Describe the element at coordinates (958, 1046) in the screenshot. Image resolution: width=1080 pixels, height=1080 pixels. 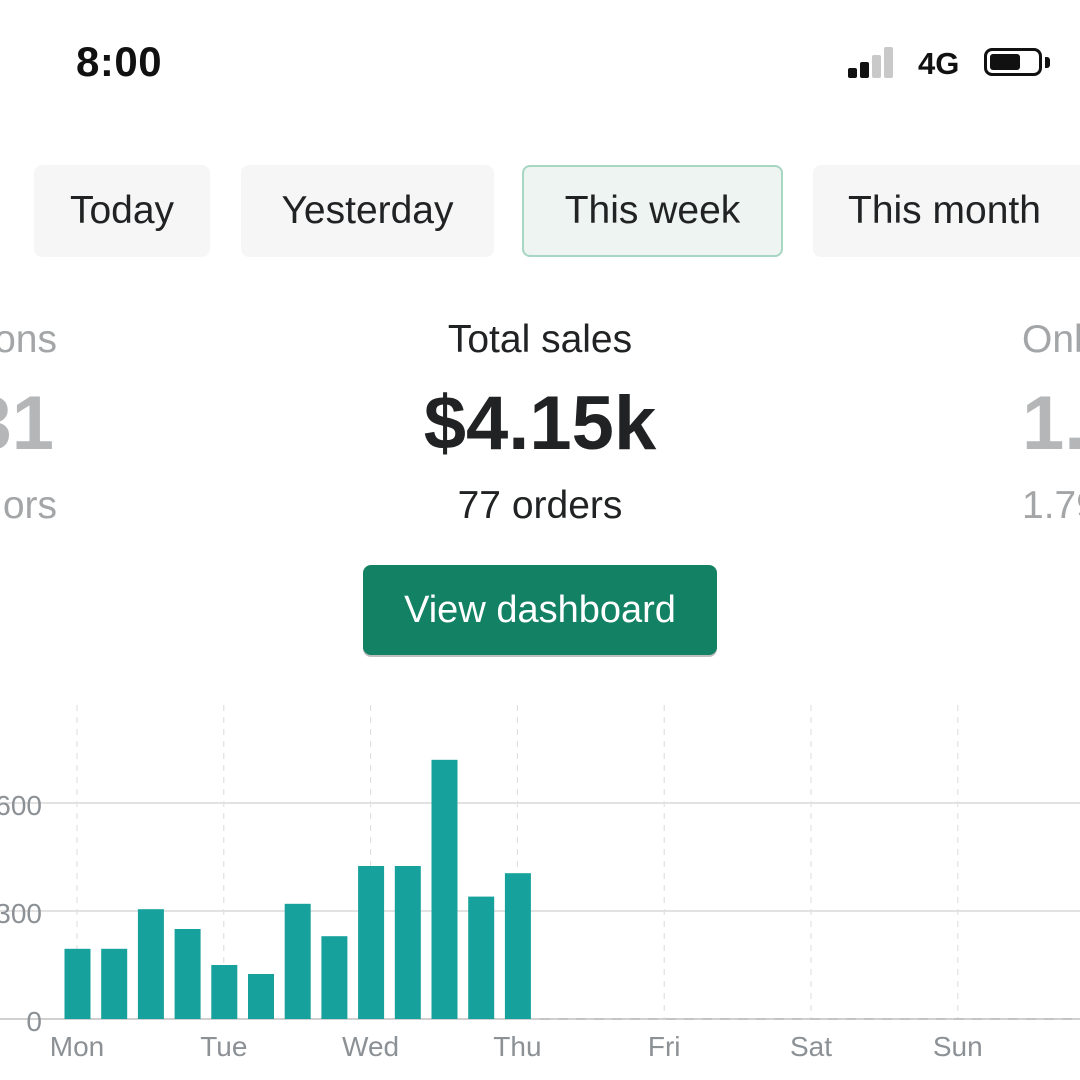
I see `x-tick-label-sun: Sun` at that location.